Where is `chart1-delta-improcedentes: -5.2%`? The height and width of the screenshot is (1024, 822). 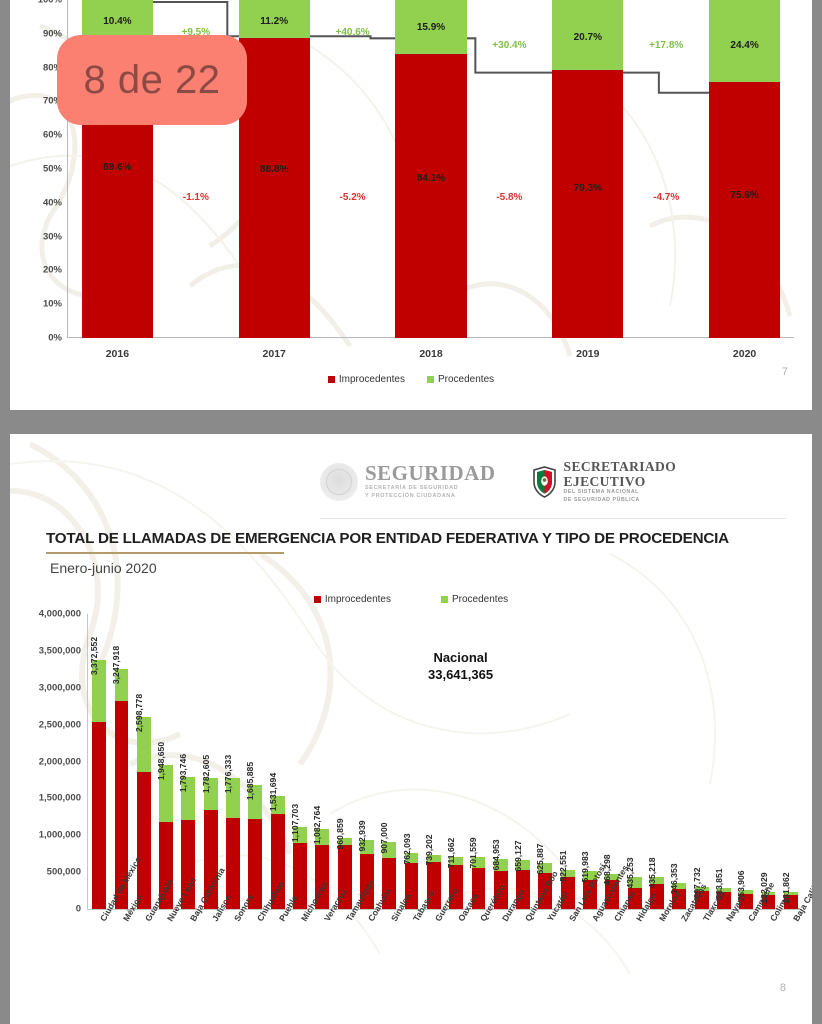 chart1-delta-improcedentes: -5.2% is located at coordinates (352, 197).